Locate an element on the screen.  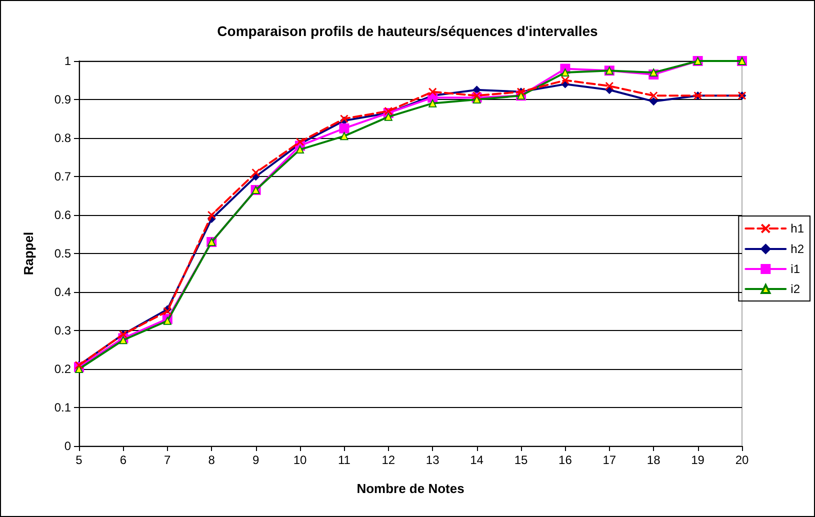
legend-label: h2 is located at coordinates (797, 249).